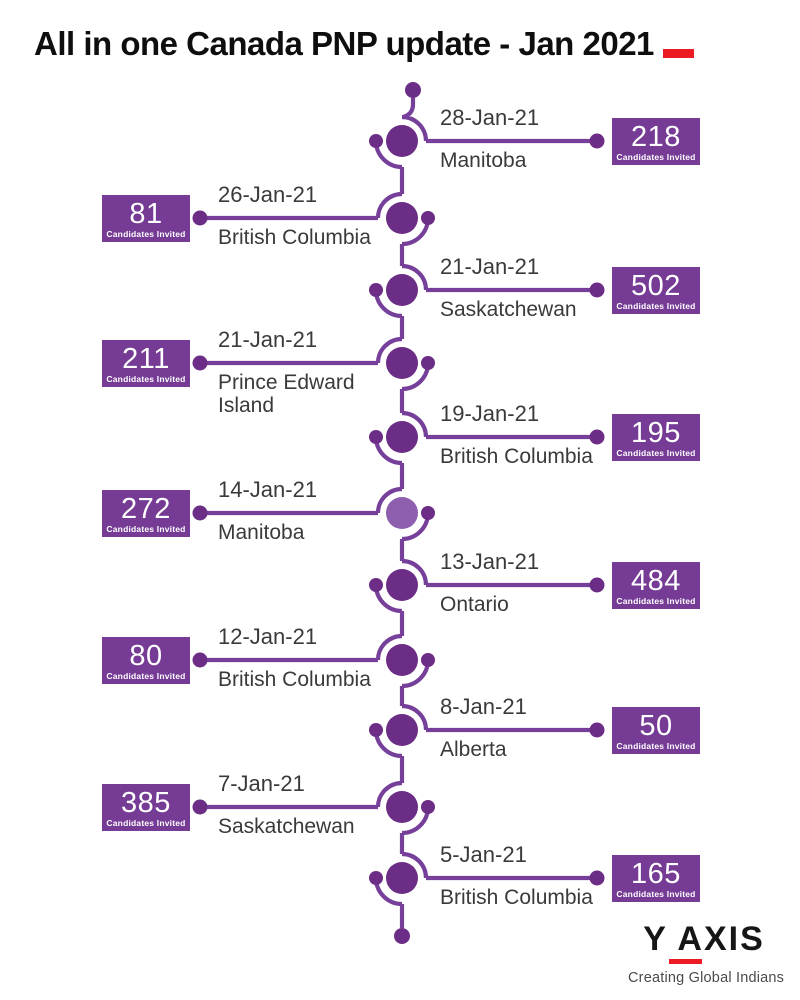 This screenshot has width=800, height=1000. I want to click on candidates-count-badge: 218 Candidates Invited, so click(656, 141).